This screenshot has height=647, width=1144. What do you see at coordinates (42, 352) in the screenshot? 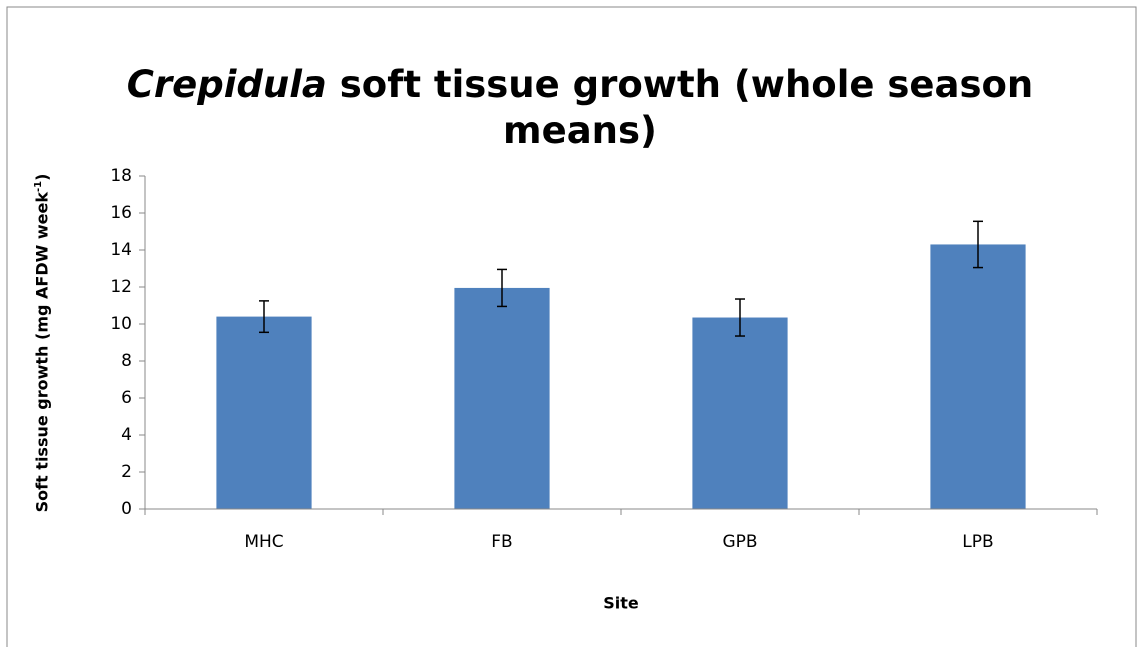
I see `y-label-part: Soft tissue growth (mg AFDW week` at bounding box center [42, 352].